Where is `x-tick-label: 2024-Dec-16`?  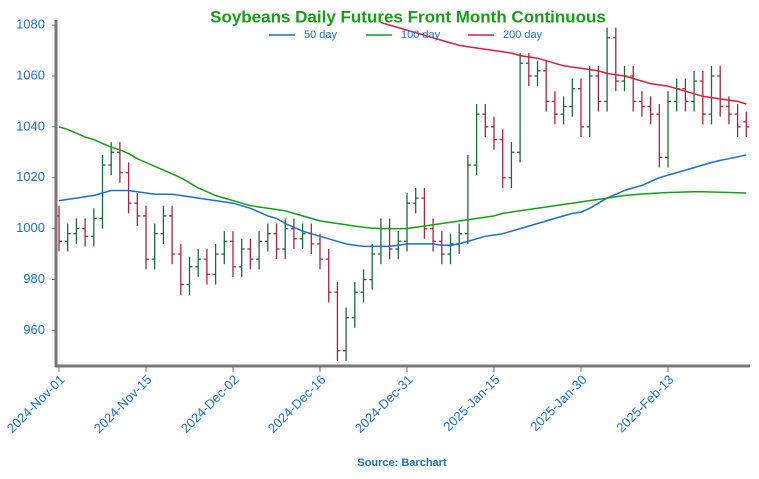 x-tick-label: 2024-Dec-16 is located at coordinates (297, 404).